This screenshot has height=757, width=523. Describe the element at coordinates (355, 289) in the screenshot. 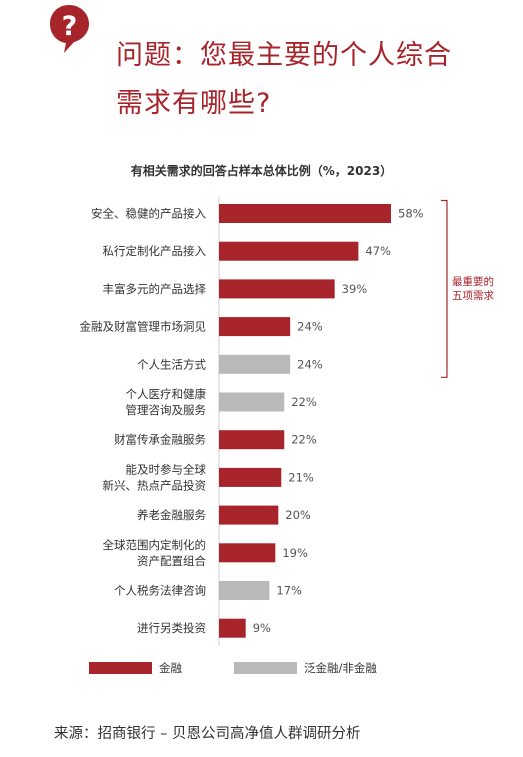

I see `value-label: 39%` at that location.